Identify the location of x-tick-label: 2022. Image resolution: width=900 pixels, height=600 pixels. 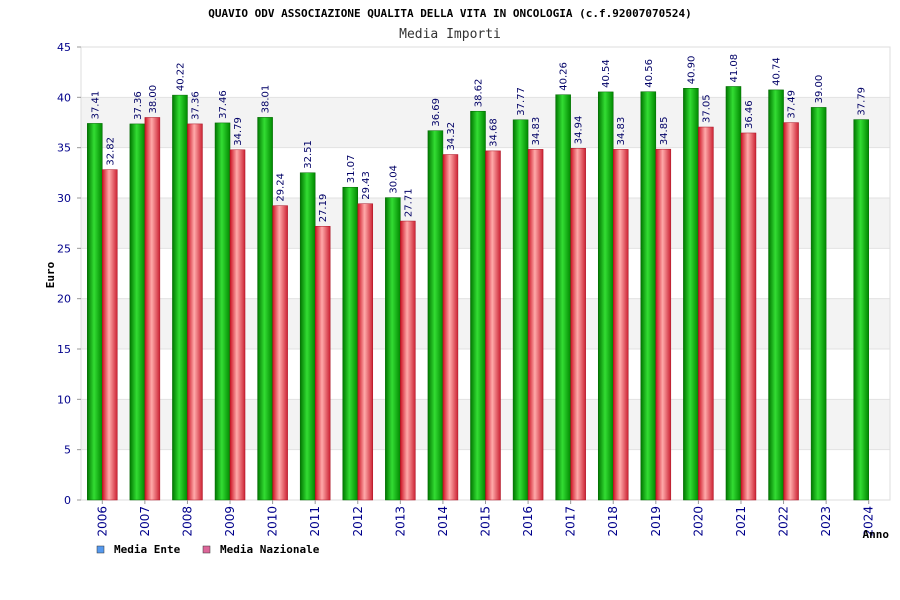
(784, 521).